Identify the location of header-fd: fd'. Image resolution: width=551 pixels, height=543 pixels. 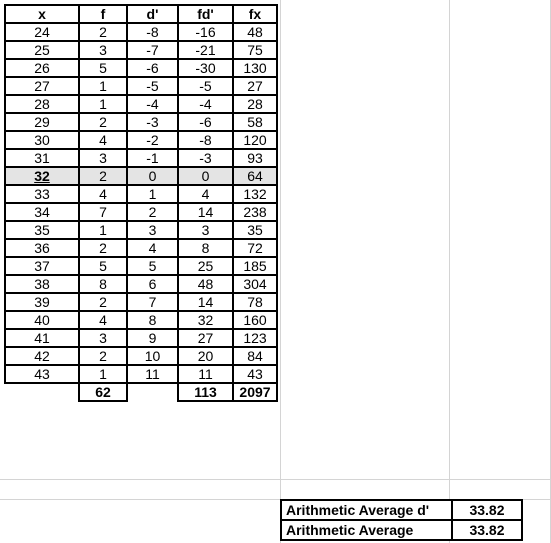
(205, 14).